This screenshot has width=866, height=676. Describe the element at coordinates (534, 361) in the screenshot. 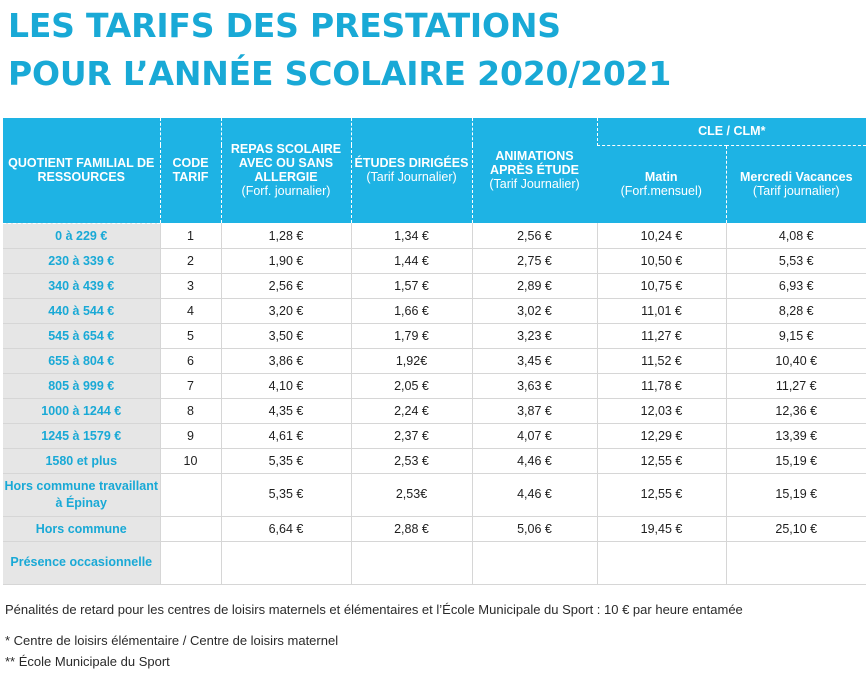

I see `cell-animations: 3,45 €` at that location.